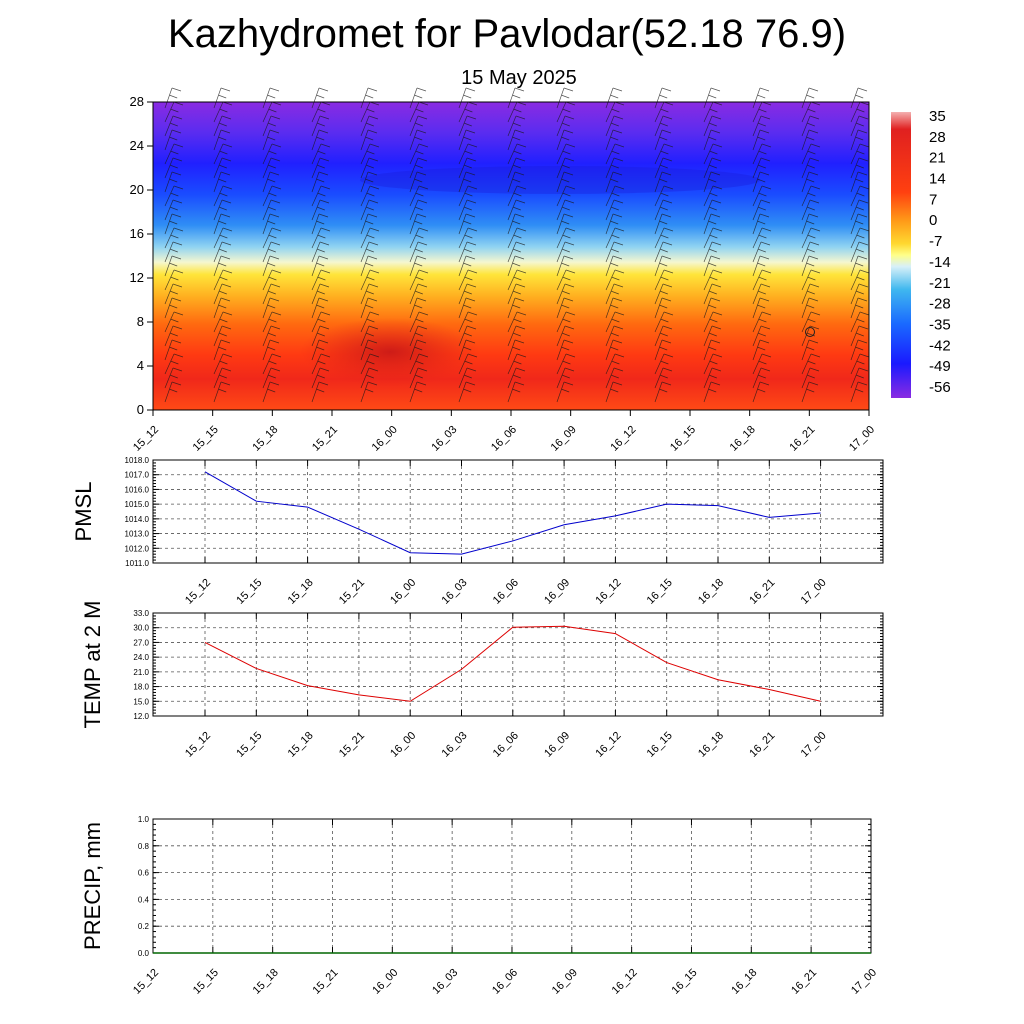  Describe the element at coordinates (146, 982) in the screenshot. I see `x-tick-label: 15_12` at that location.